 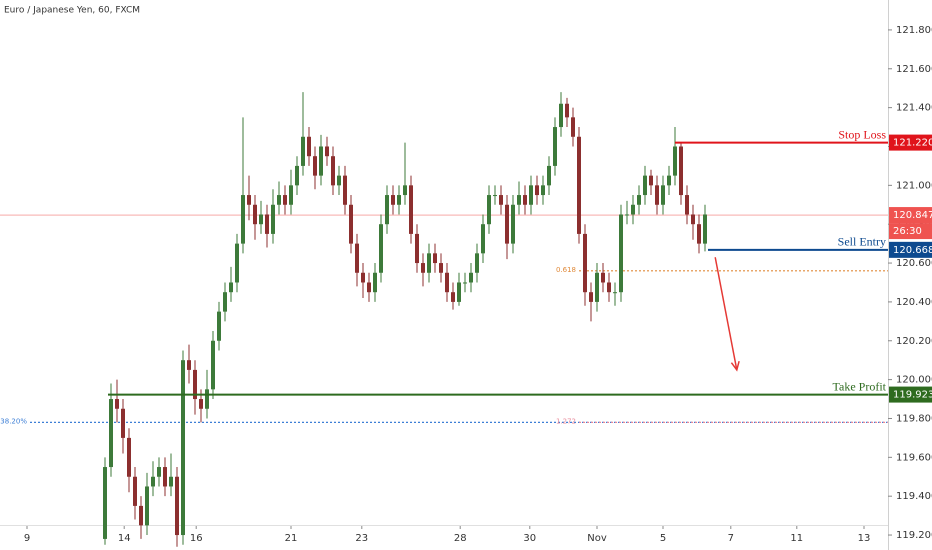 What do you see at coordinates (914, 69) in the screenshot?
I see `y-tick-label: 121.600` at bounding box center [914, 69].